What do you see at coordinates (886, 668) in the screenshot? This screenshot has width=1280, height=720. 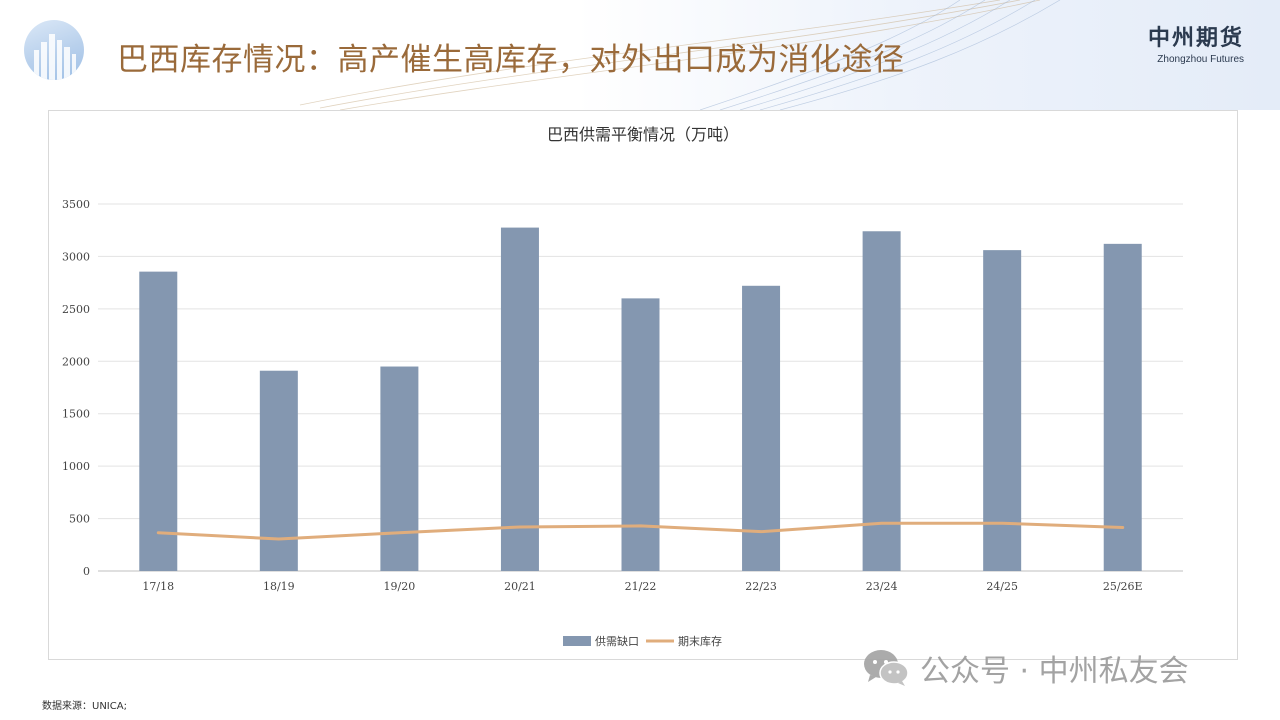 I see `wechat-icon` at bounding box center [886, 668].